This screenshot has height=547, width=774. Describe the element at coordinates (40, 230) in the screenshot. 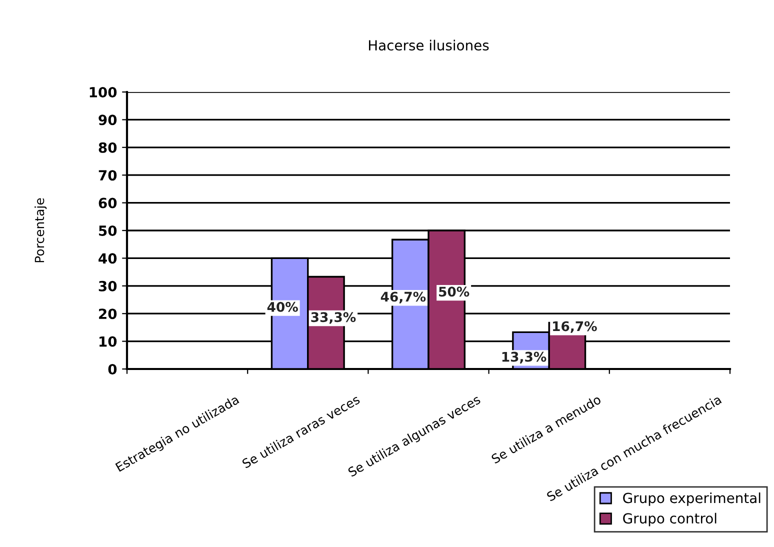

I see `y-axis-title: Porcentaje` at that location.